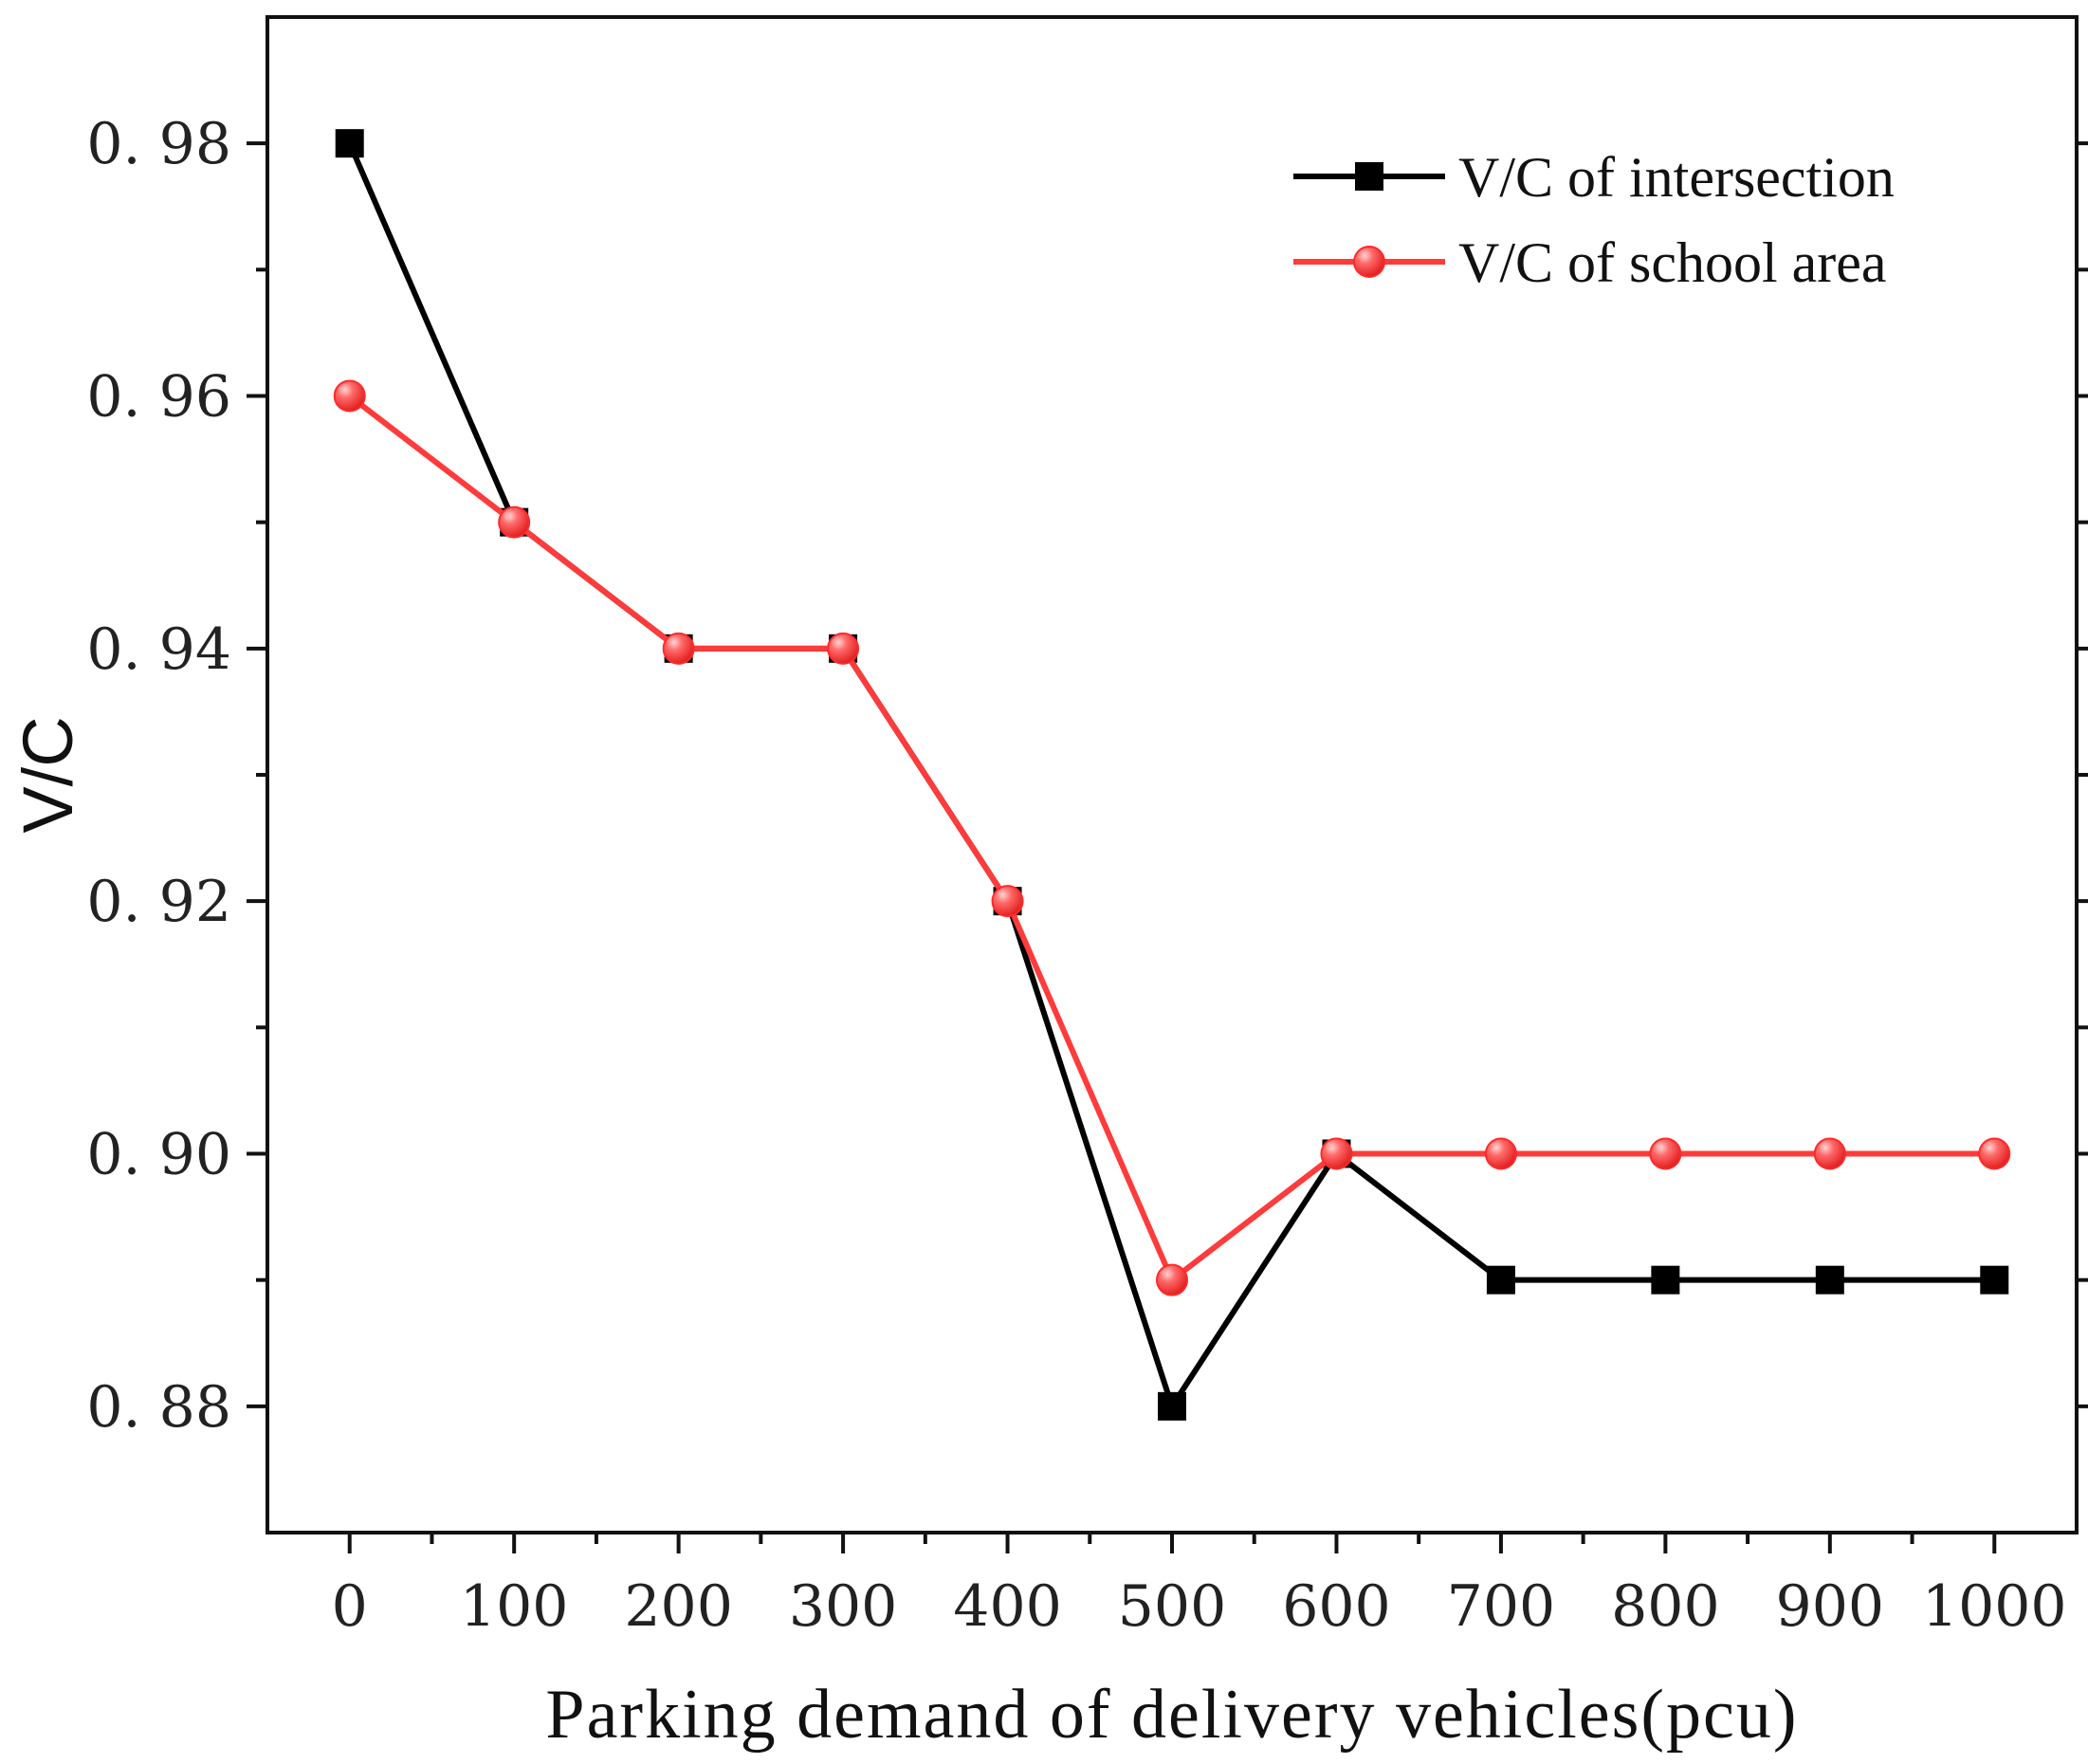 This screenshot has height=1764, width=2088. Describe the element at coordinates (1336, 1606) in the screenshot. I see `x-tick-label: 600` at that location.